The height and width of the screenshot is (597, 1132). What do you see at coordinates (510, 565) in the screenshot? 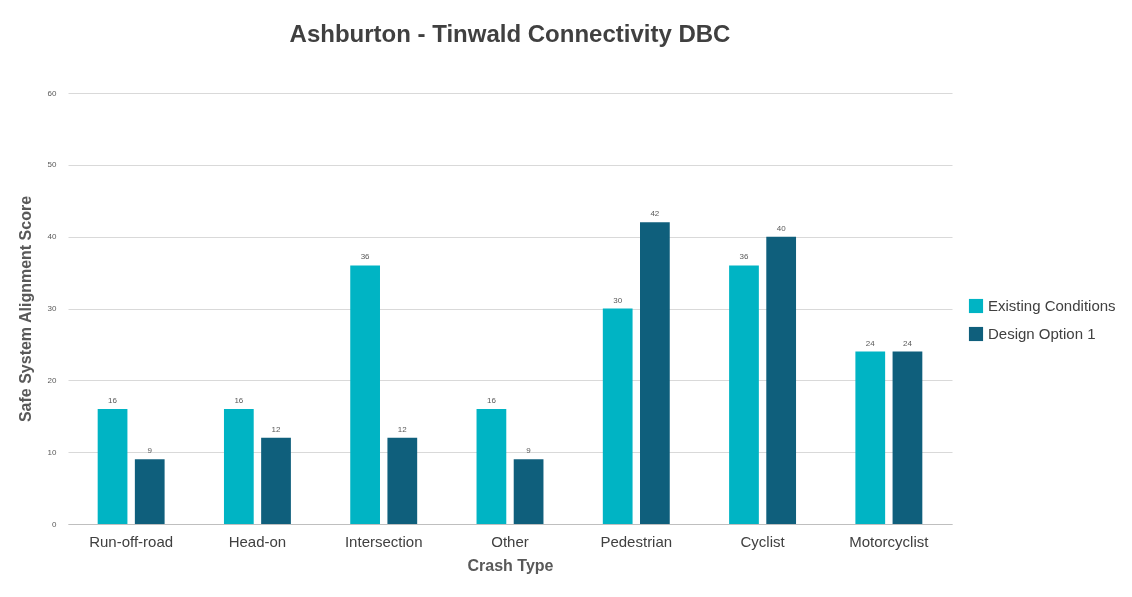
I see `x-axis-title: Crash Type` at bounding box center [510, 565].